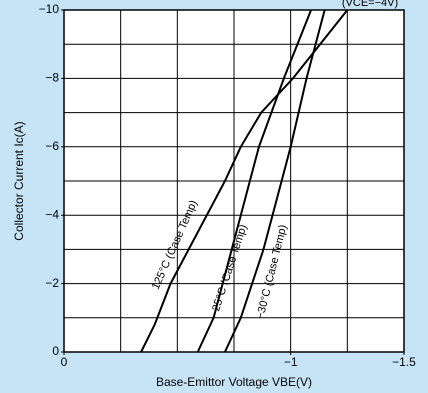 The image size is (428, 393). What do you see at coordinates (64, 362) in the screenshot?
I see `x-tick-label: 0` at bounding box center [64, 362].